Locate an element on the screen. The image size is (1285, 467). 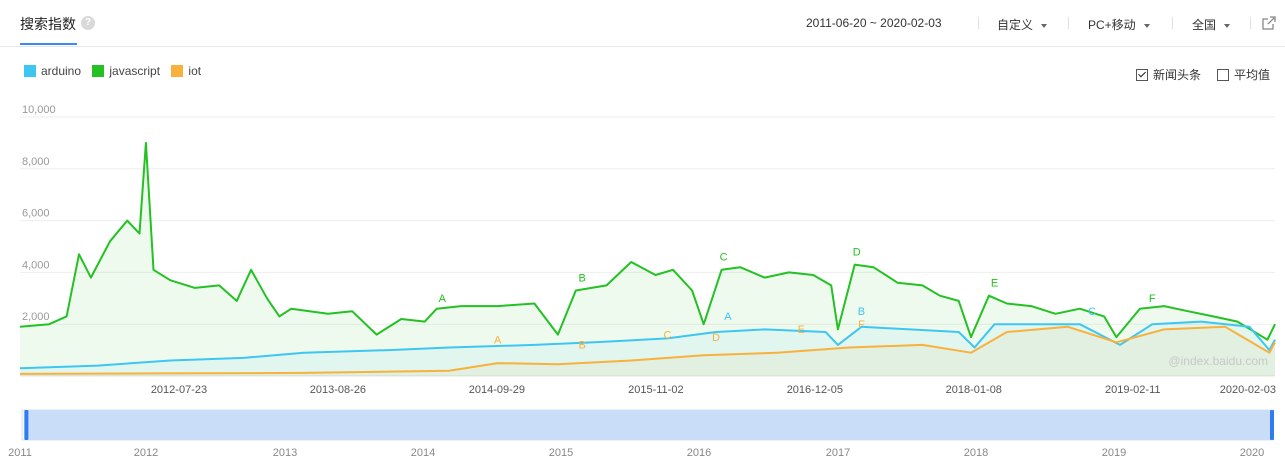
slider-year-label: 2019 is located at coordinates (1114, 453).